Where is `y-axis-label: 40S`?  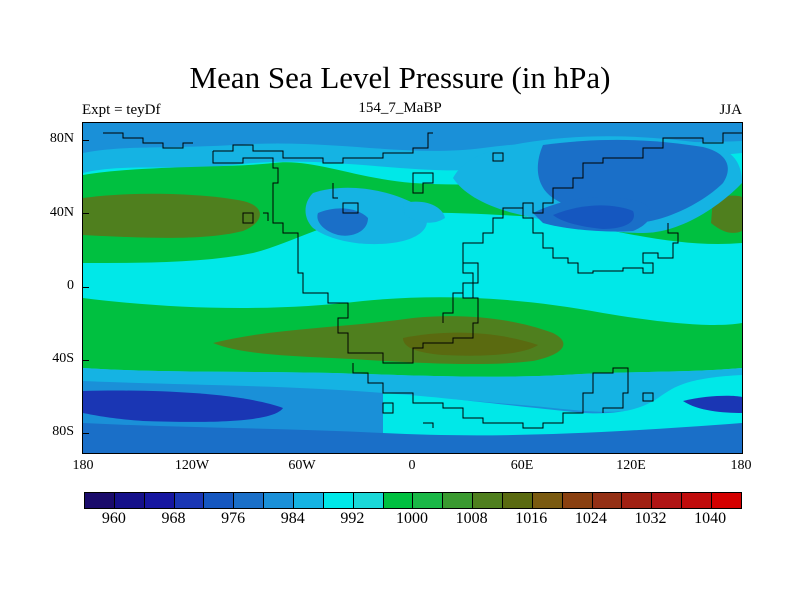 y-axis-label: 40S is located at coordinates (63, 358).